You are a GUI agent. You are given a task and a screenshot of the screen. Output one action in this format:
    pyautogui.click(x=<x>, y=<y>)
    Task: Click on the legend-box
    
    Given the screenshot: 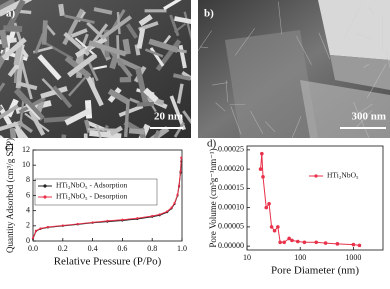 What is the action you would take?
    pyautogui.click(x=96, y=192)
    